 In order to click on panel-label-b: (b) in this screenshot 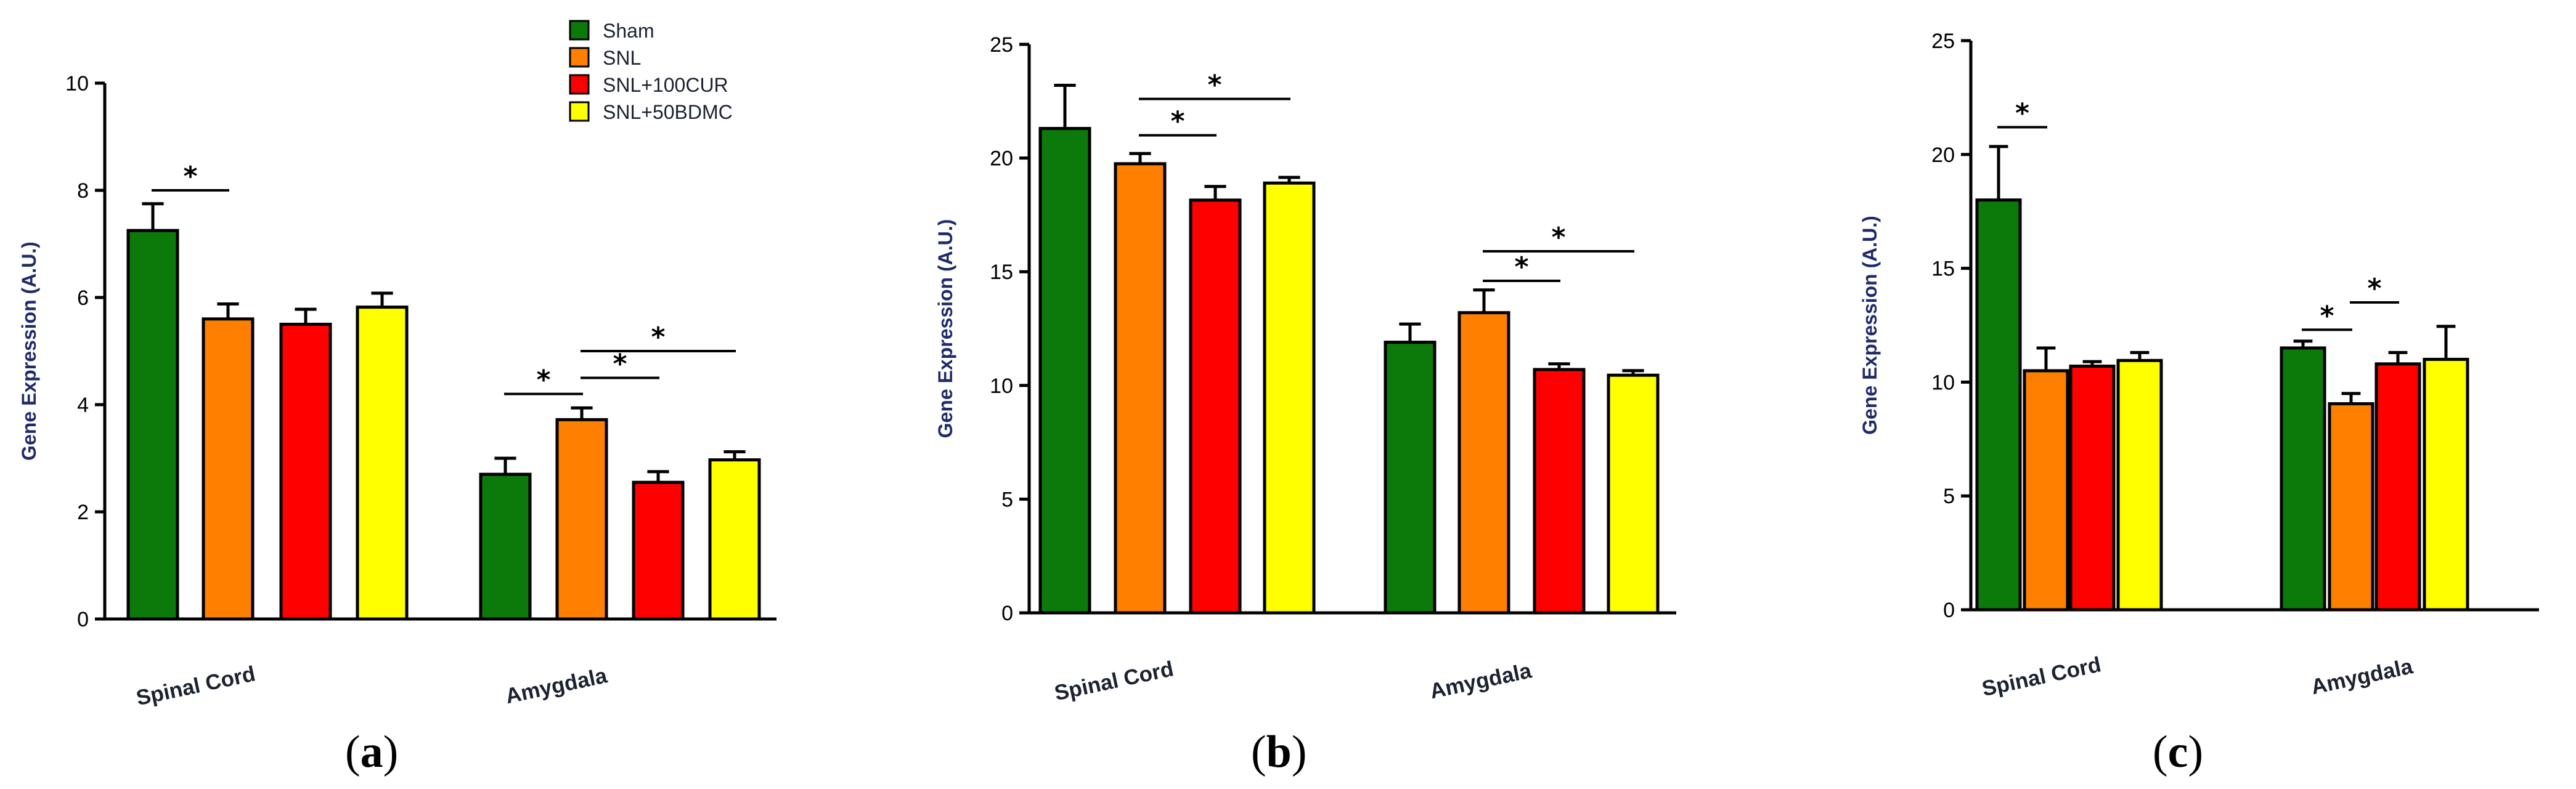, I will do `click(1279, 752)`.